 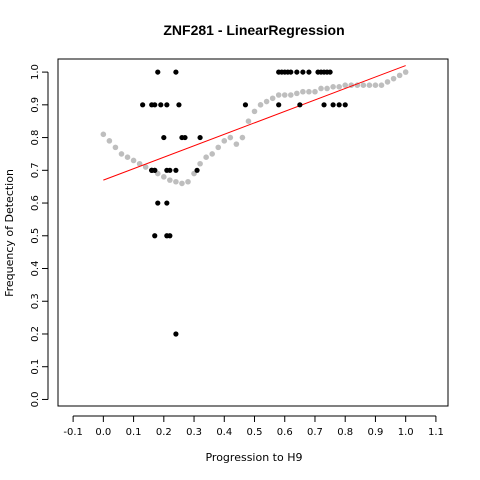 What do you see at coordinates (35, 367) in the screenshot?
I see `y-tick-label: 0.1` at bounding box center [35, 367].